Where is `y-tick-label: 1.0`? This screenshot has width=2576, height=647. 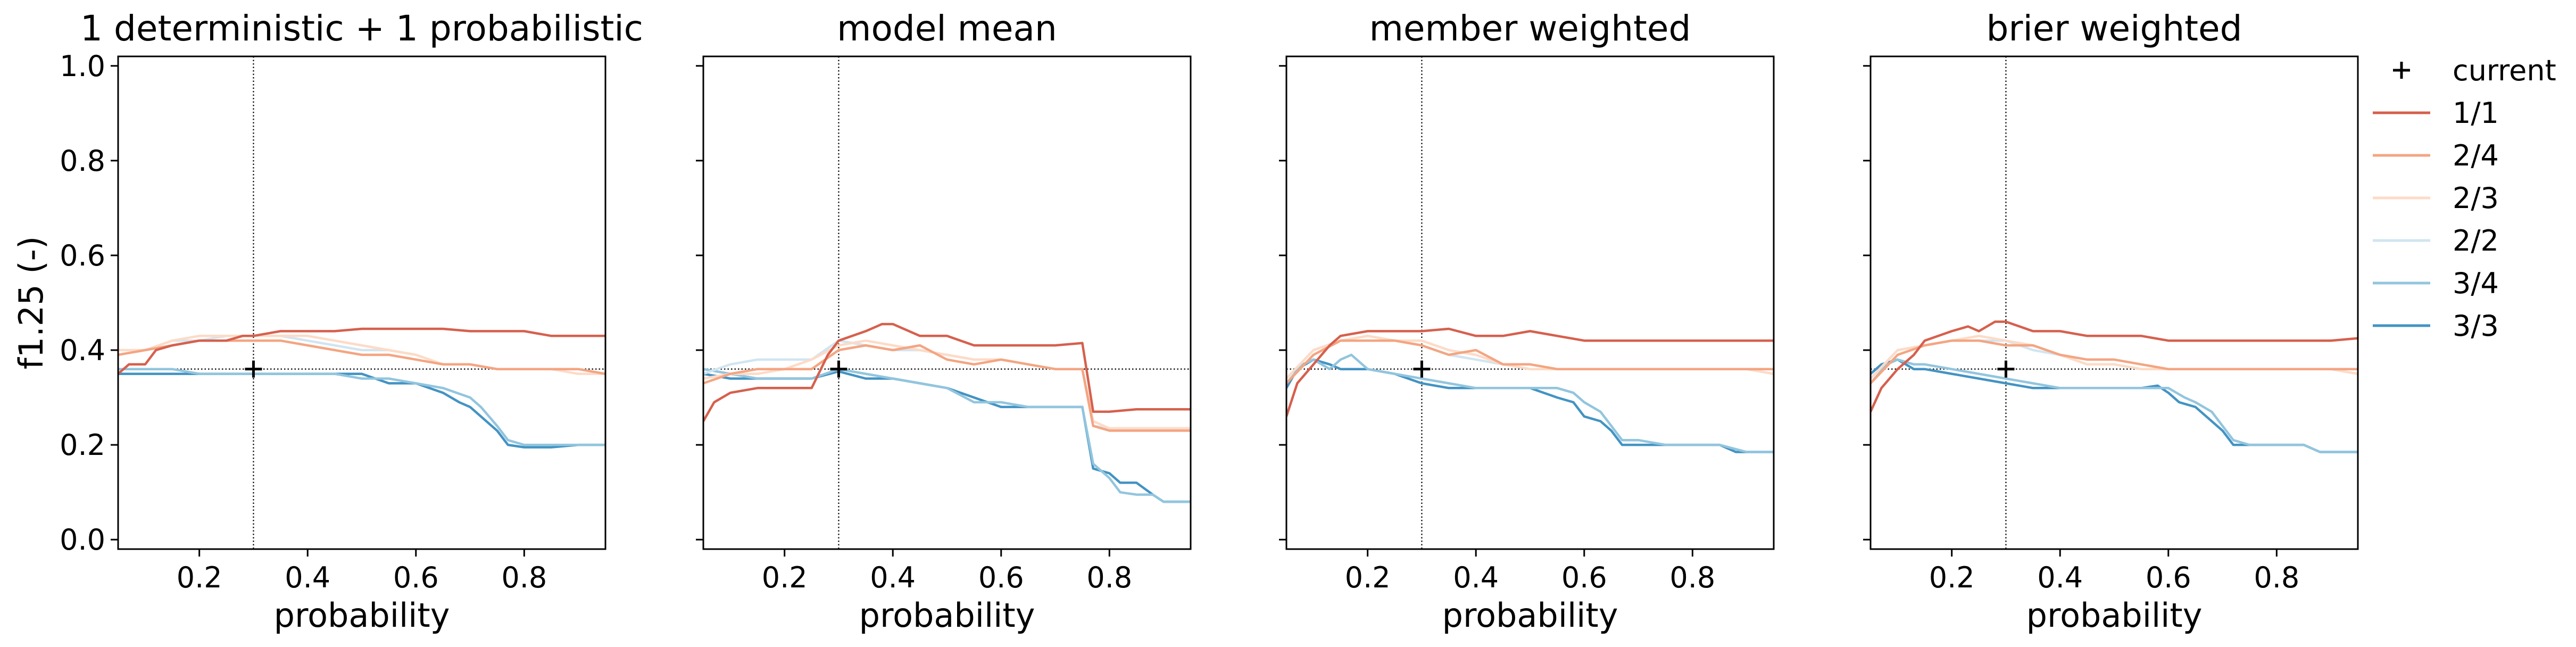
y-tick-label: 1.0 is located at coordinates (82, 66).